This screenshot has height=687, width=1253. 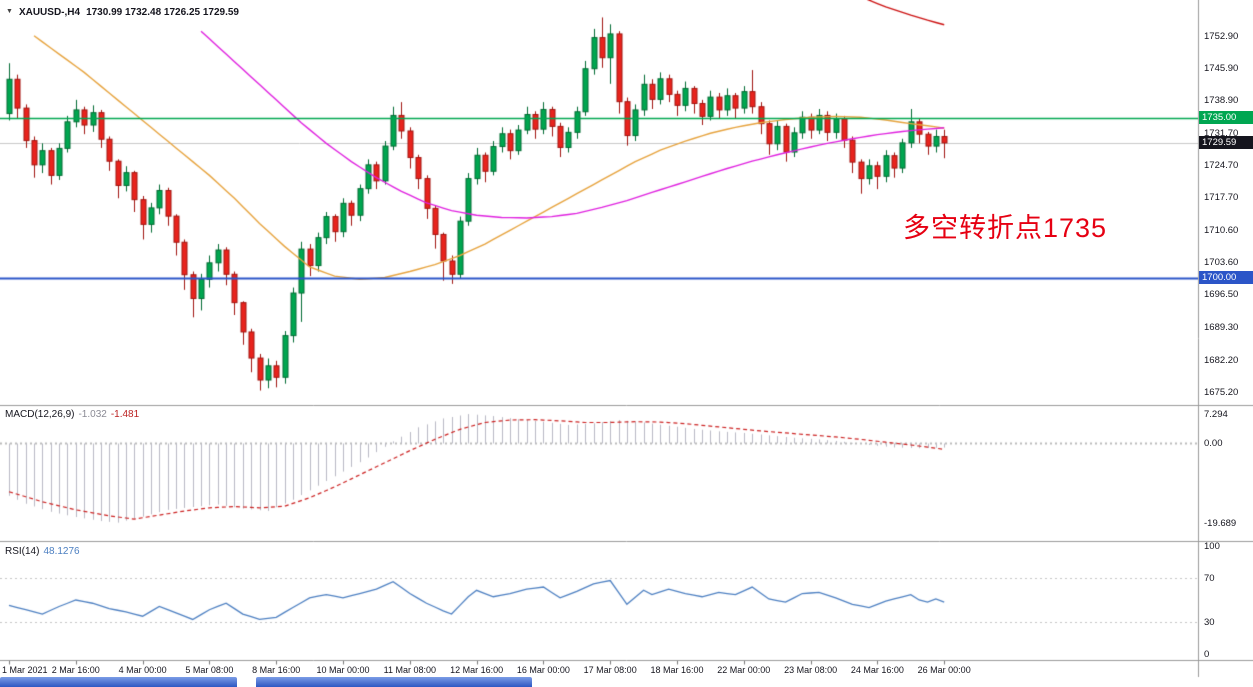 What do you see at coordinates (744, 670) in the screenshot?
I see `time-axis-label: 22 Mar 00:00` at bounding box center [744, 670].